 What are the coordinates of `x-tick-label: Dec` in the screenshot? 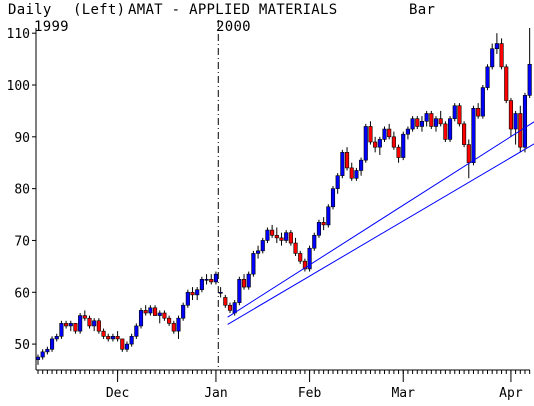 It's located at (117, 393).